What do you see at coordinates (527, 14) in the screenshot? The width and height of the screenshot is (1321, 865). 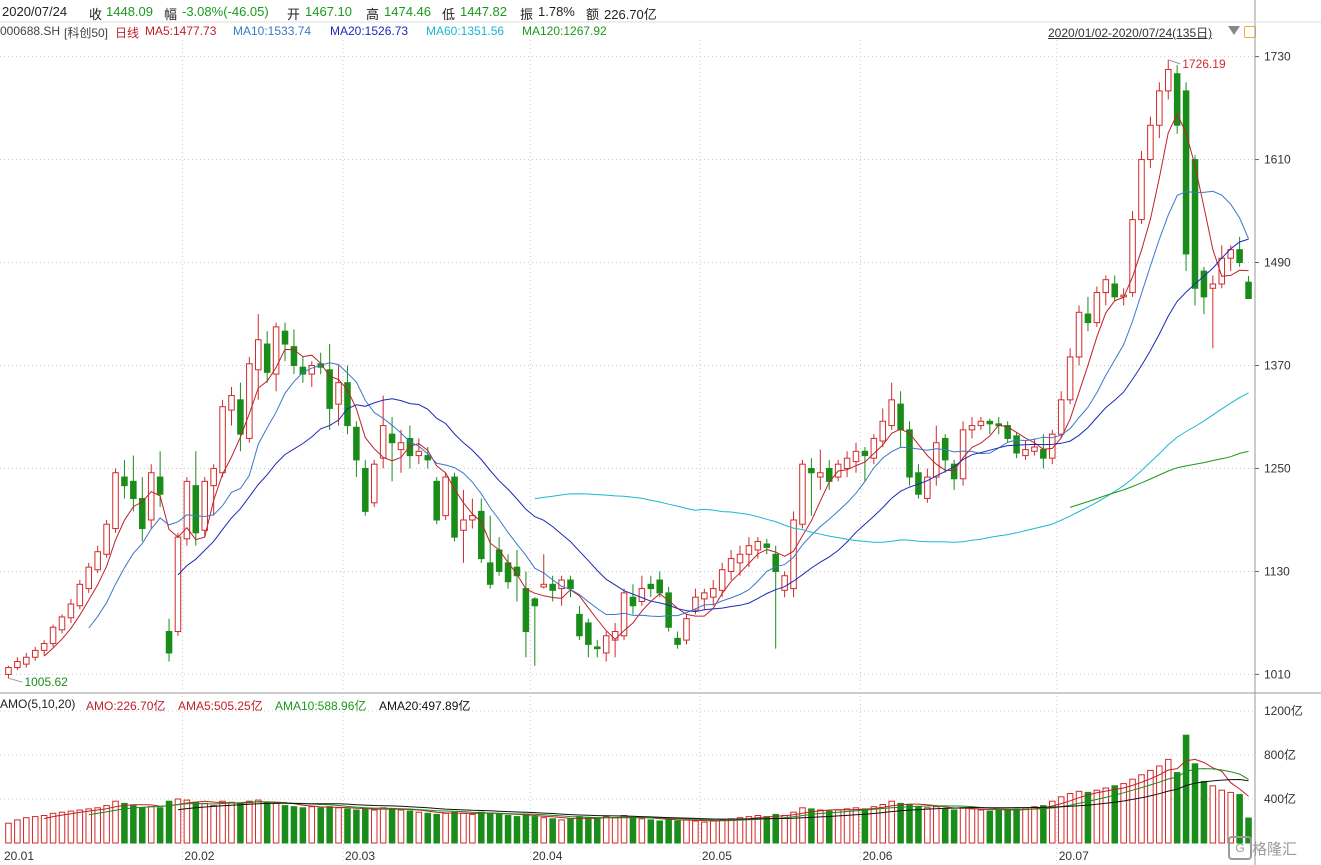 I see `amp-label: 振` at bounding box center [527, 14].